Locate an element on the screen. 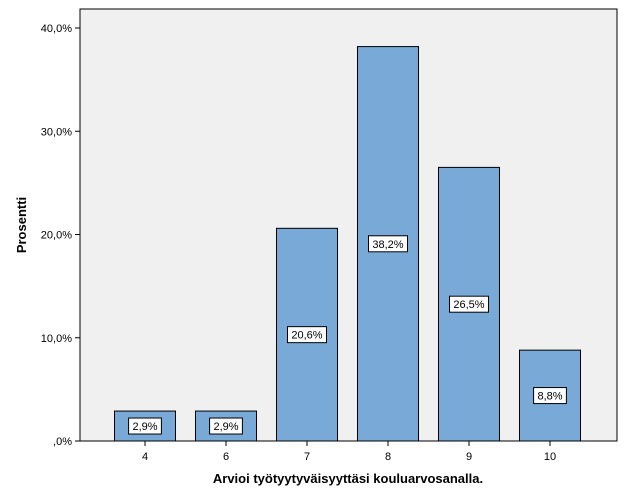  data-label: 26,5% is located at coordinates (468, 305).